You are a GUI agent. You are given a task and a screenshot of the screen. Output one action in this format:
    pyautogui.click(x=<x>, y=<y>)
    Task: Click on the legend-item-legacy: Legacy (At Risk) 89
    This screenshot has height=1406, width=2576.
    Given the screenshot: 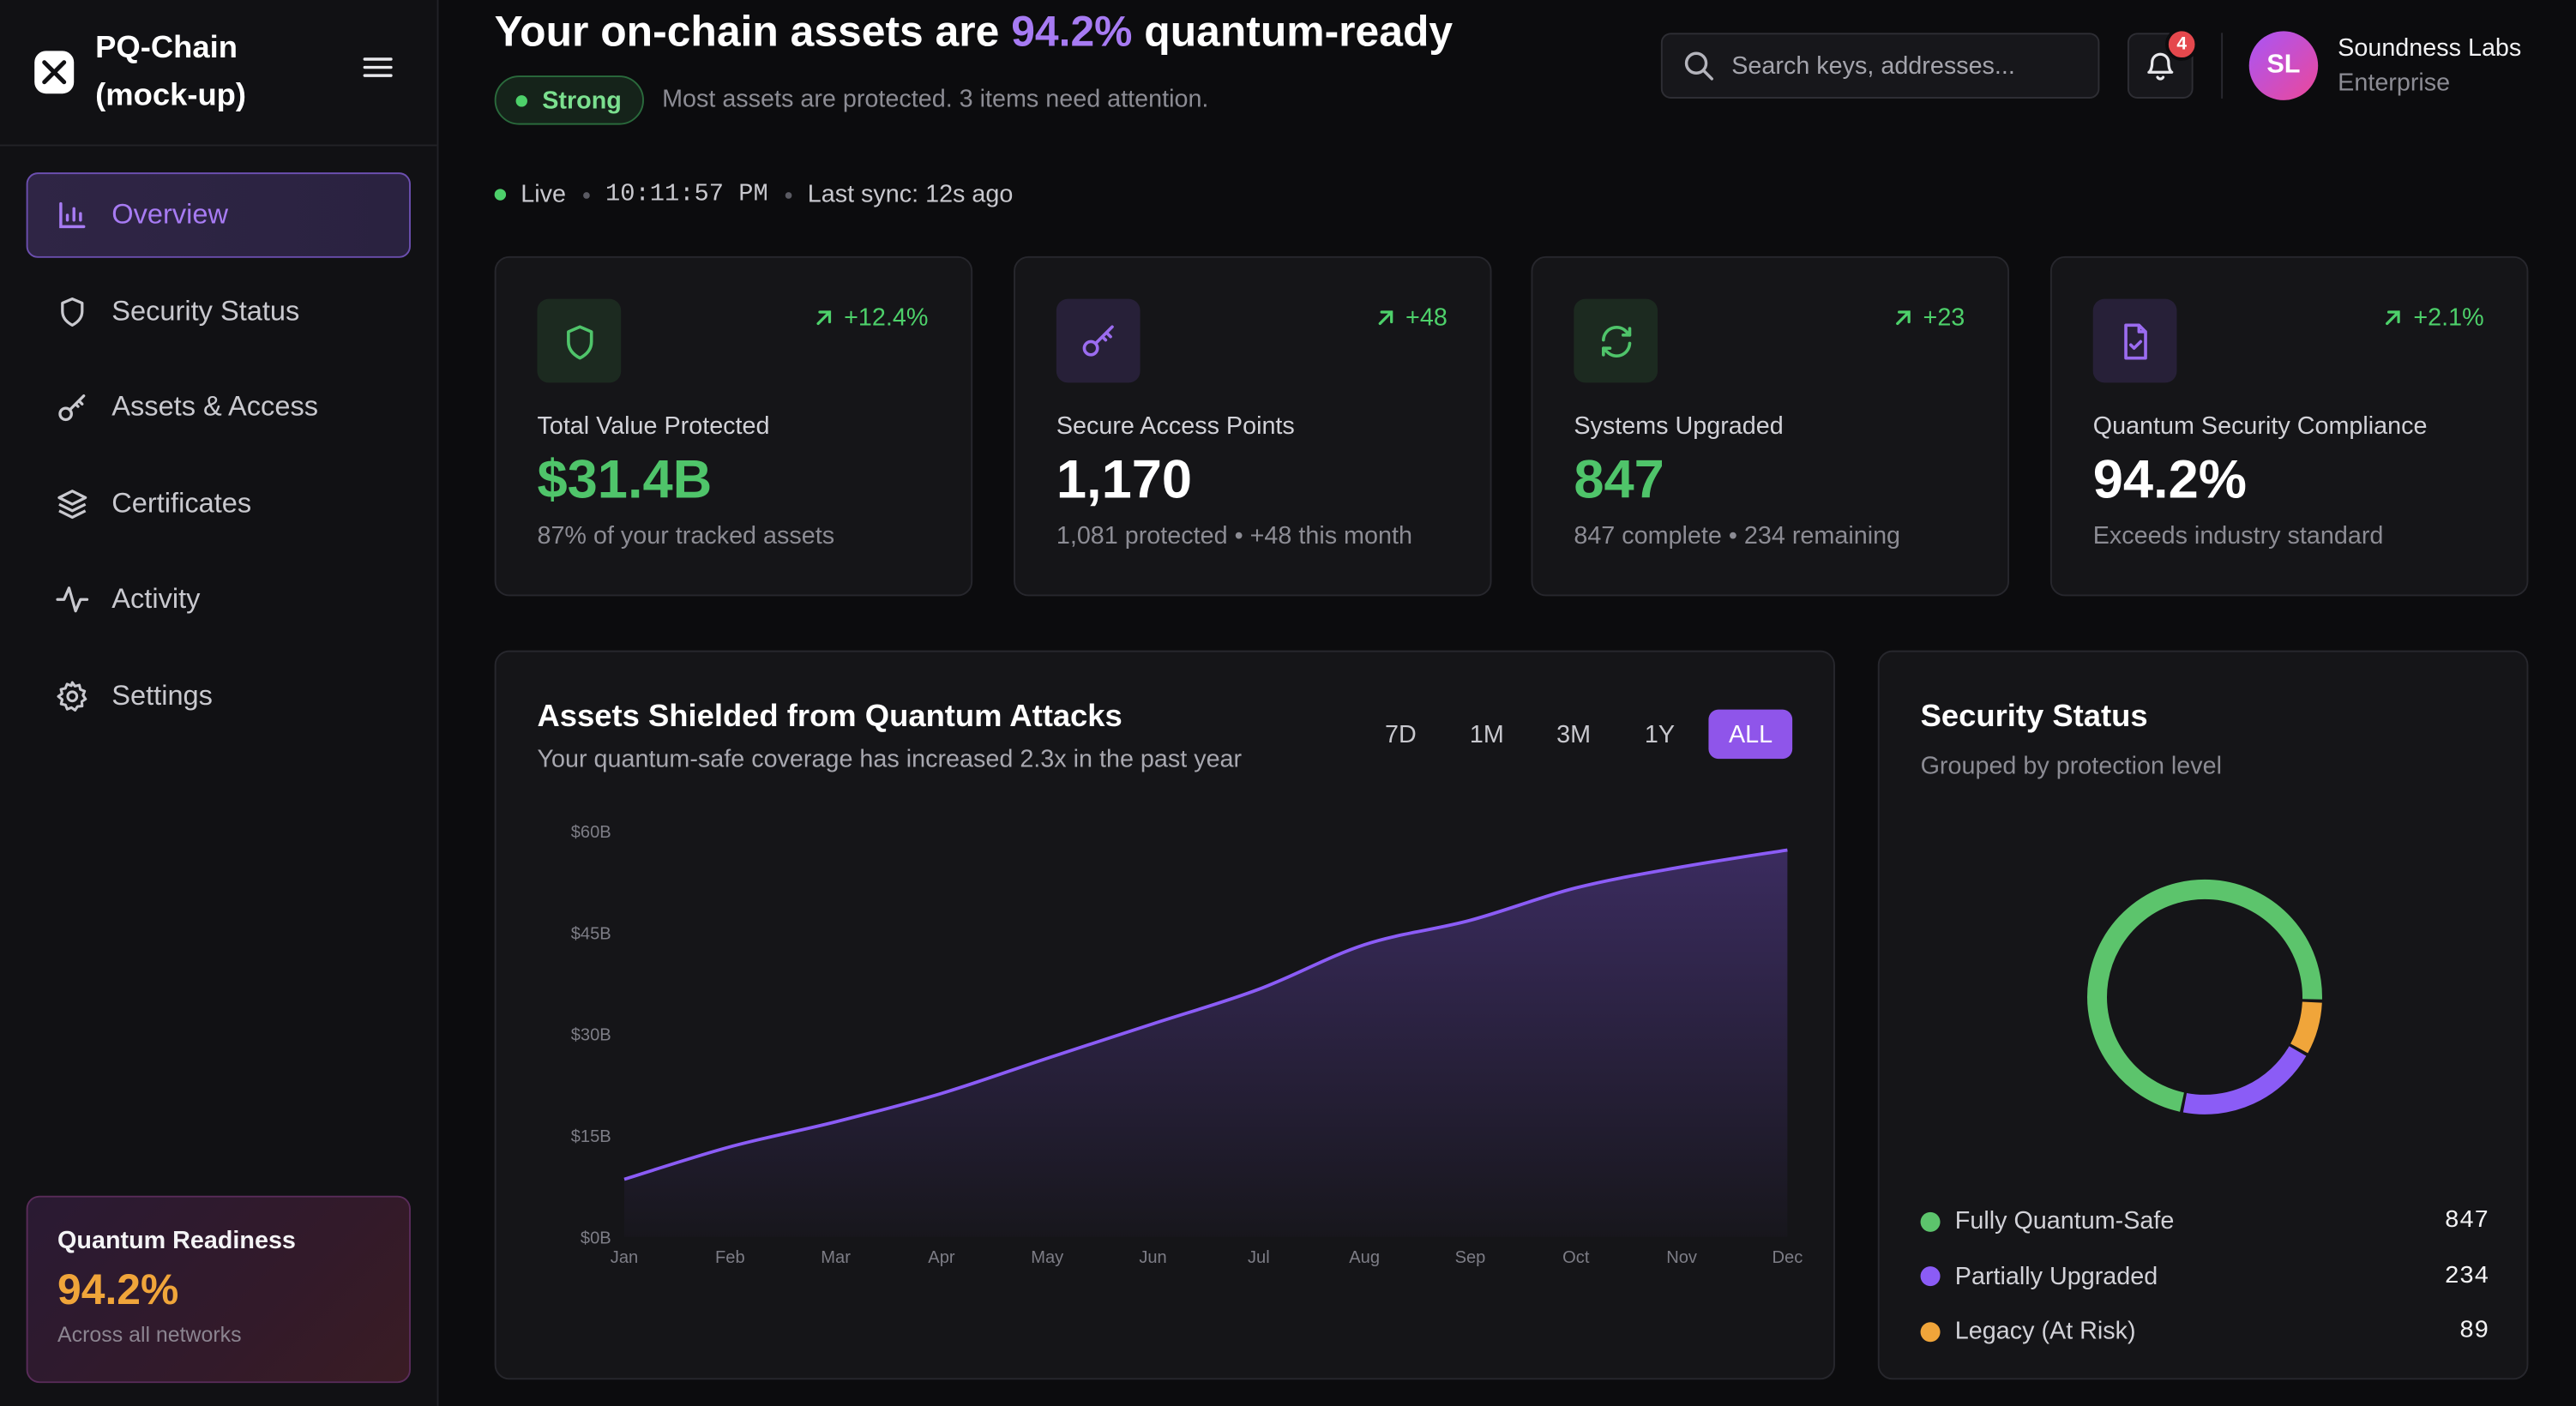 What is the action you would take?
    pyautogui.click(x=2204, y=1331)
    